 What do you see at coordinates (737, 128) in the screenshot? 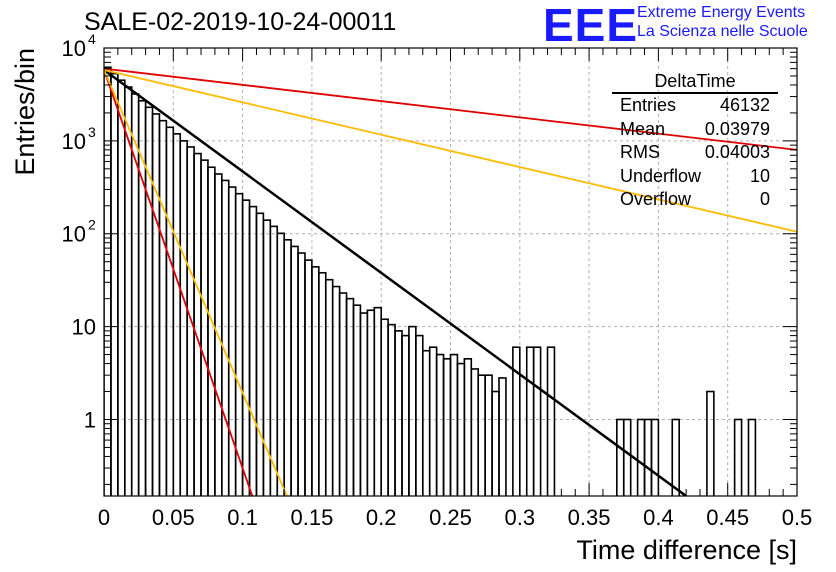
I see `stats-value: 0.03979` at bounding box center [737, 128].